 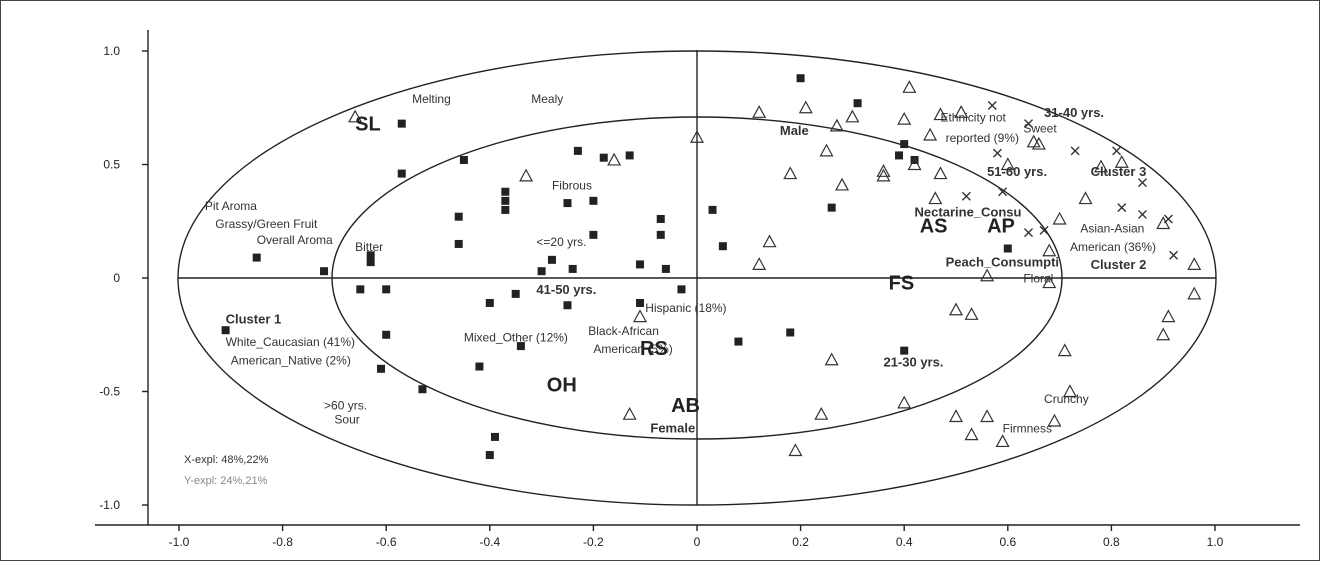 What do you see at coordinates (1038, 279) in the screenshot?
I see `annotation-label: Floral` at bounding box center [1038, 279].